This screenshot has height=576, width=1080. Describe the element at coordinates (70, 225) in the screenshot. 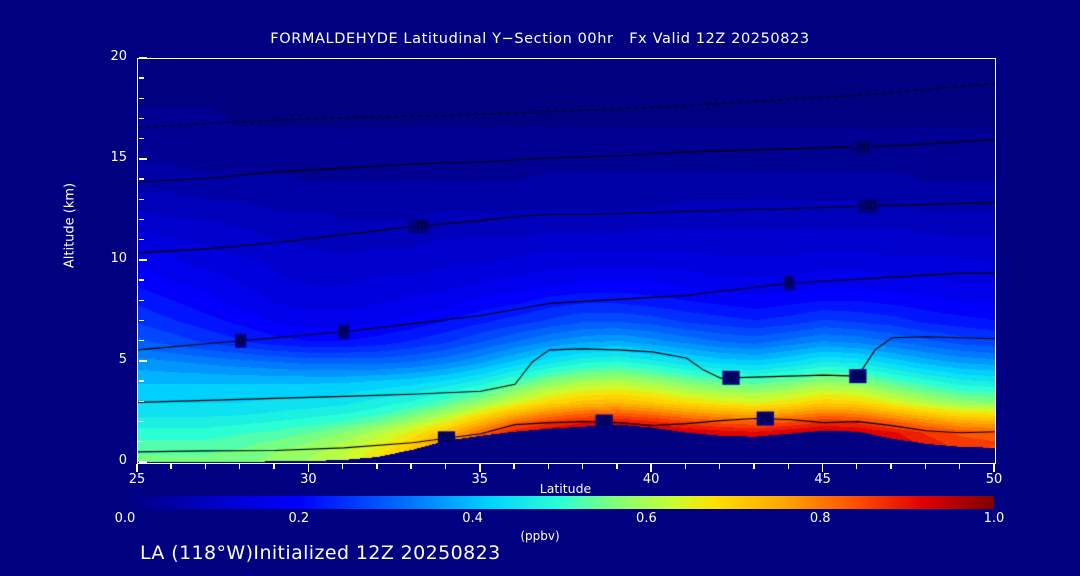

I see `y-axis-label: Altitude (km)` at that location.